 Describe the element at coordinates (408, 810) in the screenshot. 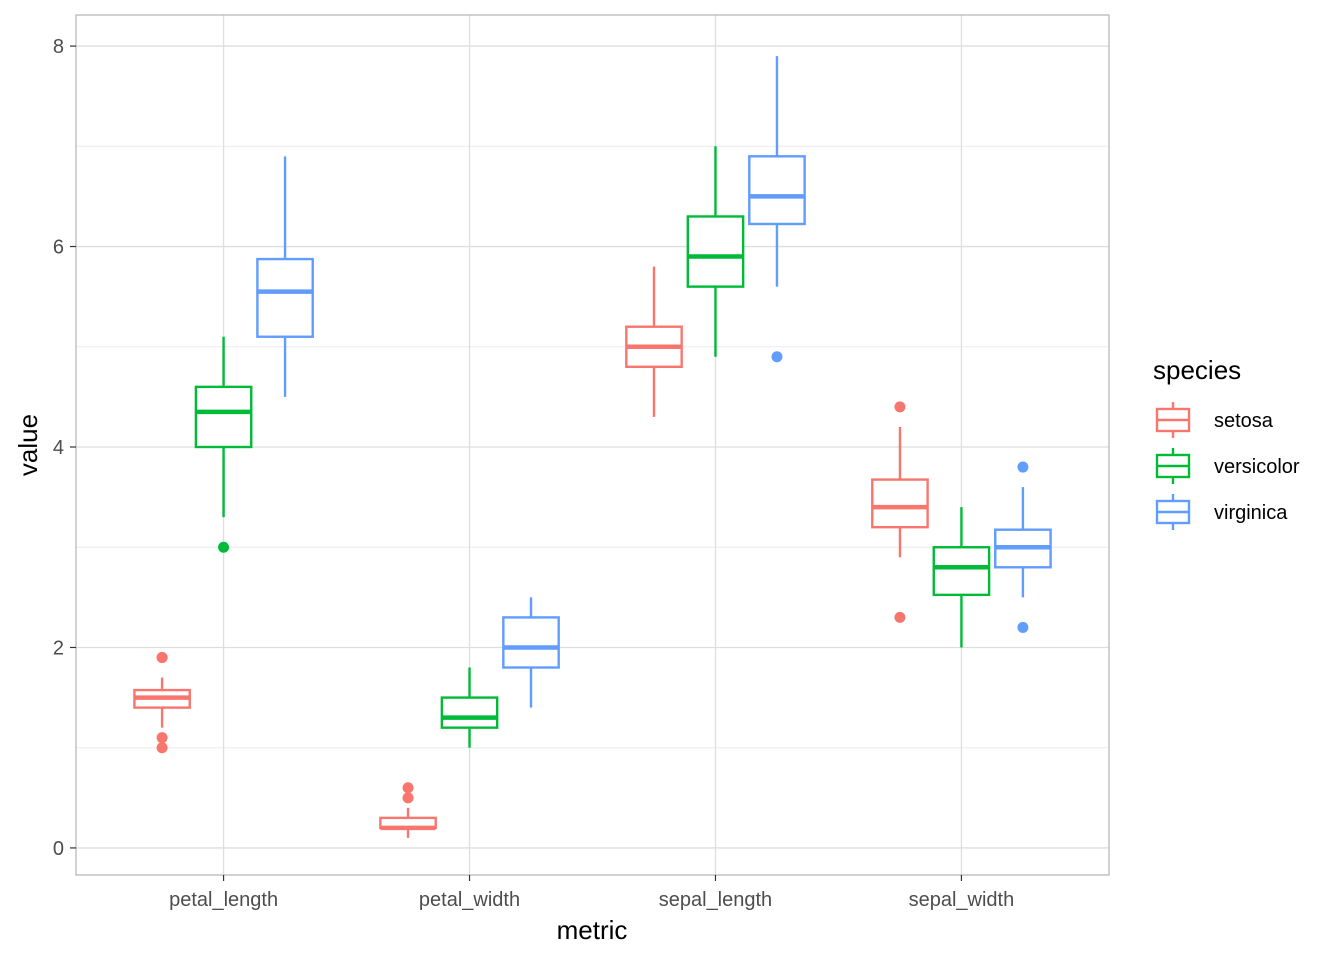

I see `box-setosa-petal_width` at that location.